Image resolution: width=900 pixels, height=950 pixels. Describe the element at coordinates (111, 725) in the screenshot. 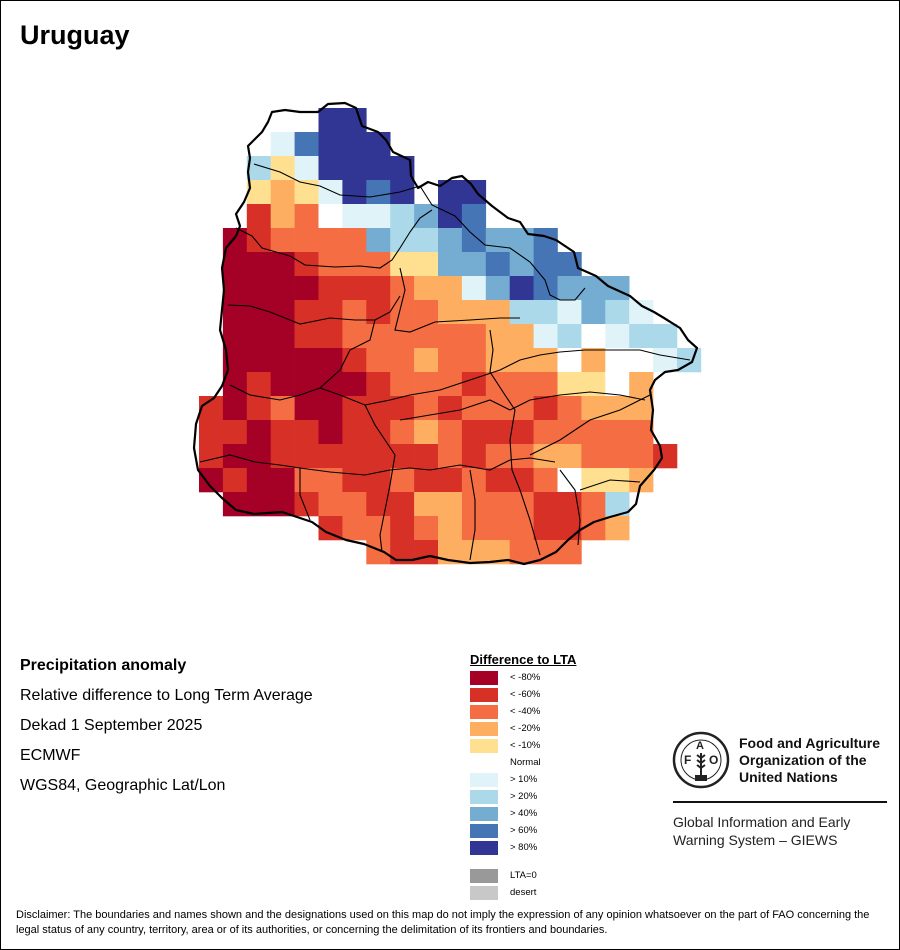

I see `info-period: Dekad 1 September 2025` at that location.